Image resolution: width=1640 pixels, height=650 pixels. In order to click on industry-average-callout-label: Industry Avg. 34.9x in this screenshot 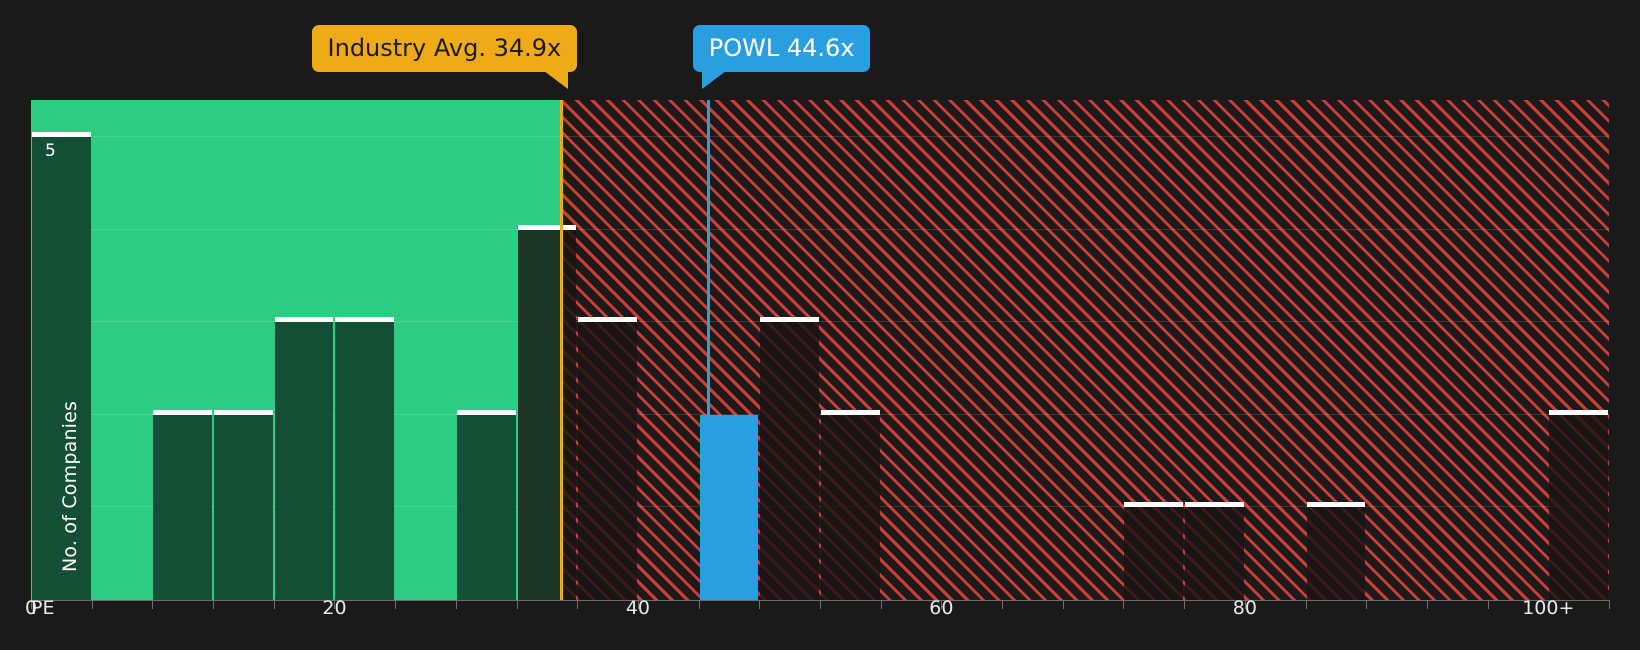, I will do `click(444, 48)`.